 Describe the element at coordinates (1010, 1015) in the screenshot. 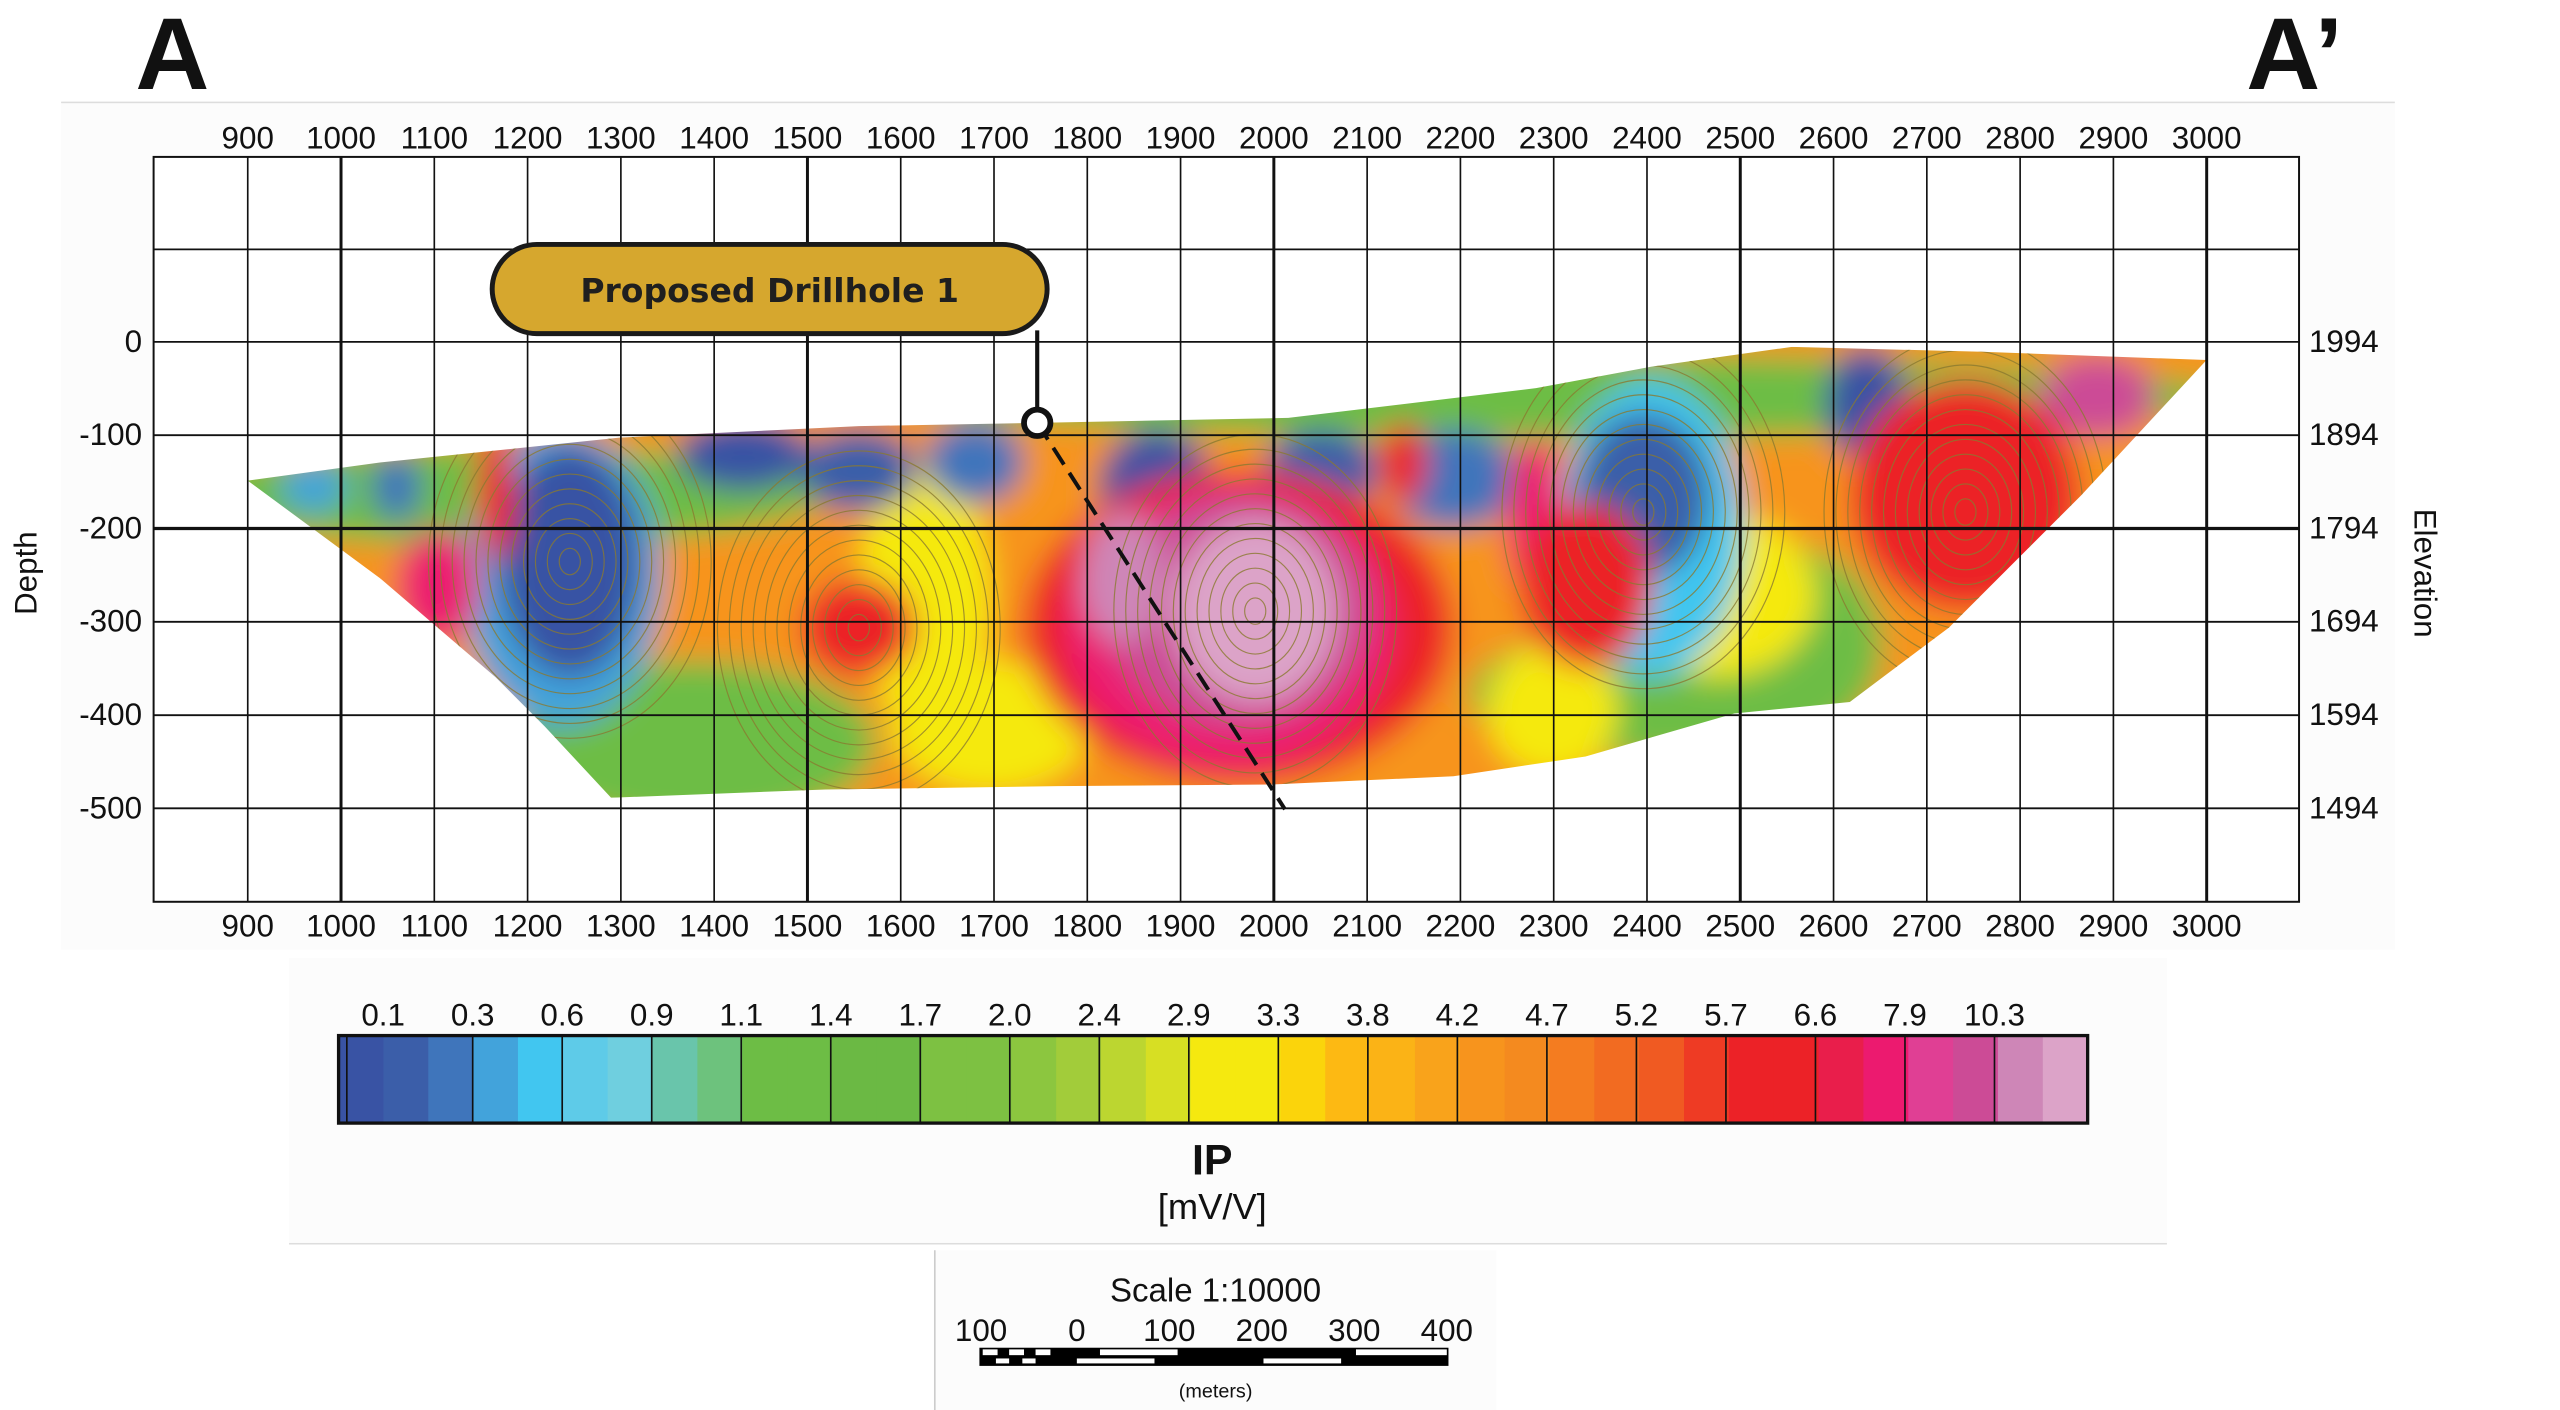

I see `colorbar-tick-label: 2.0` at that location.